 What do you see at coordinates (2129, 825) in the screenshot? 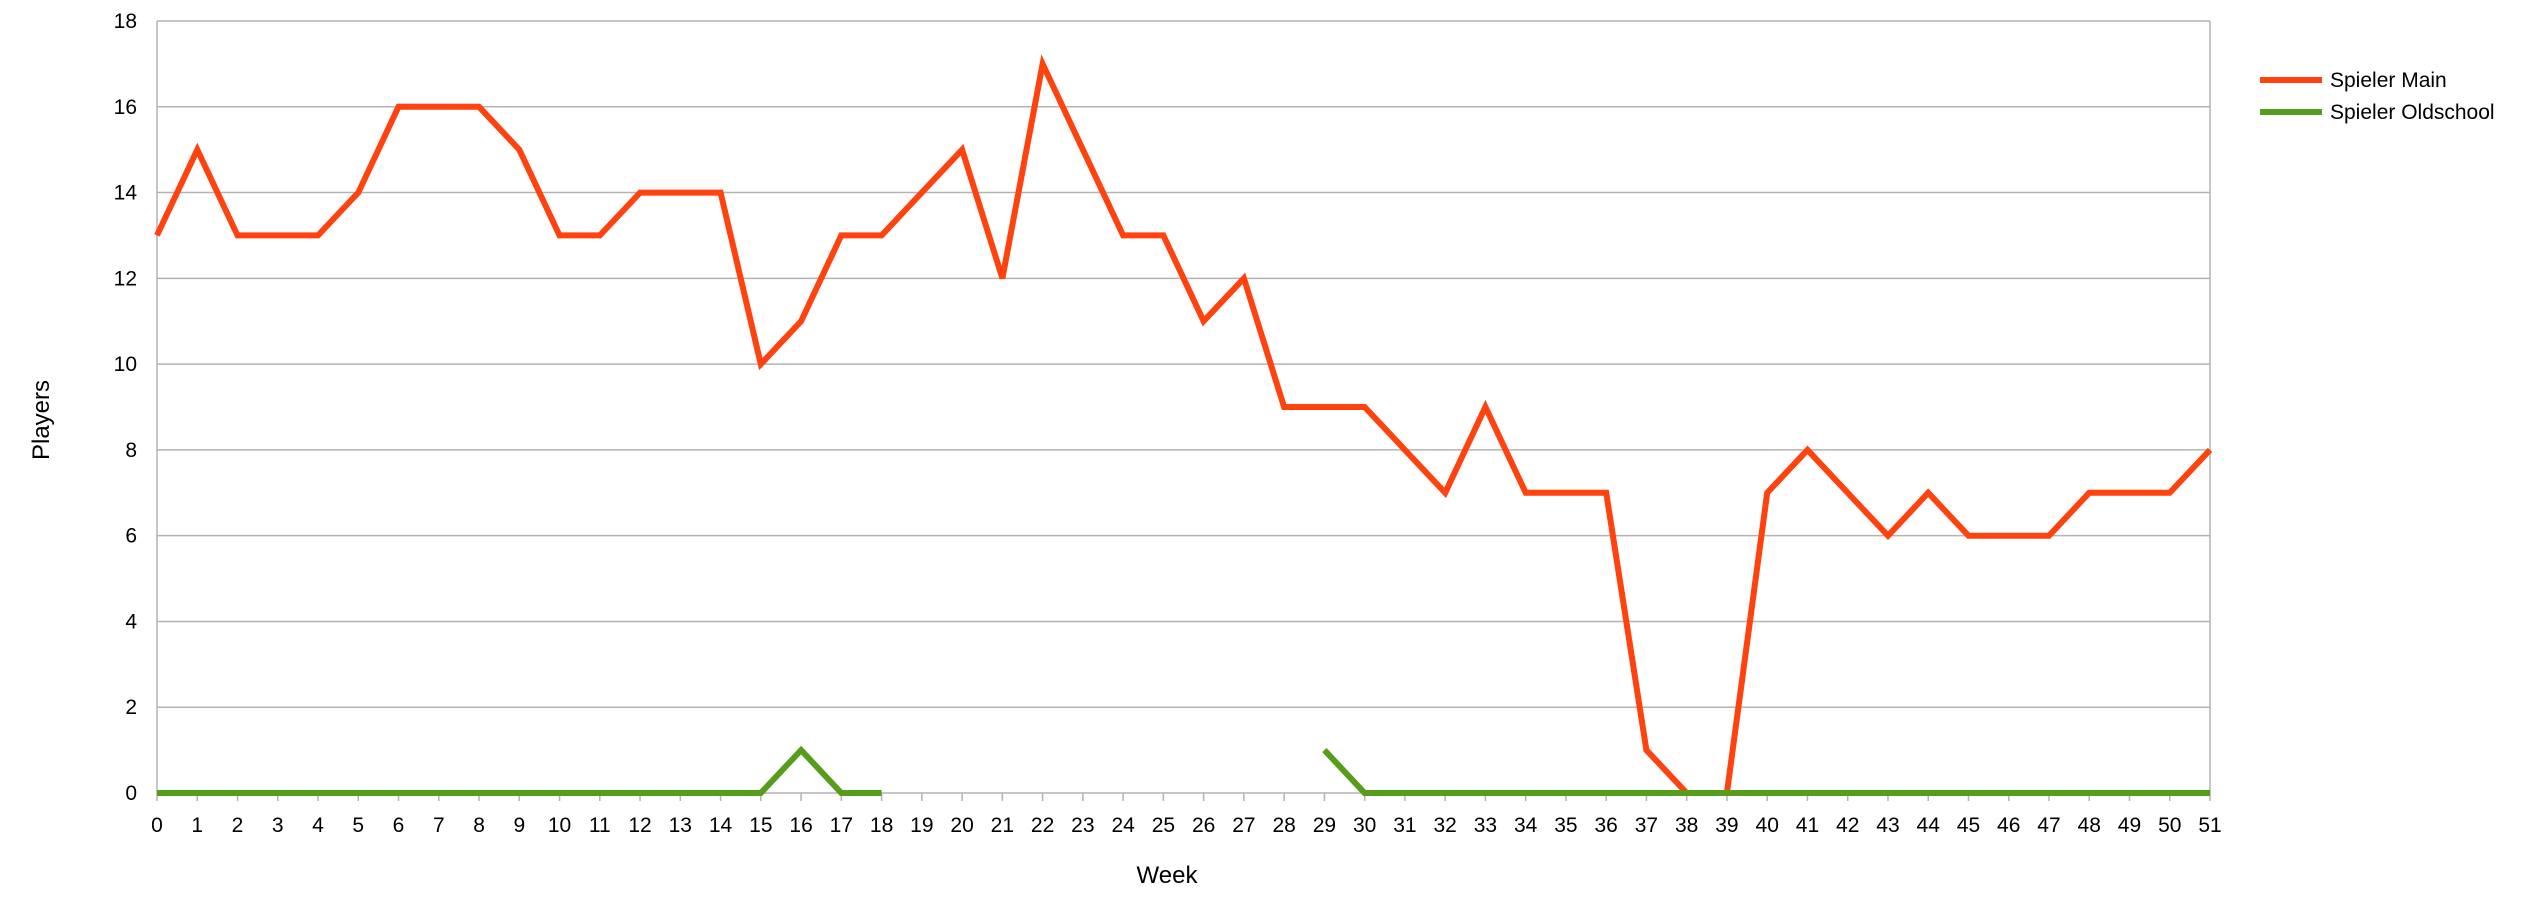
I see `x-tick-label: 49` at bounding box center [2129, 825].